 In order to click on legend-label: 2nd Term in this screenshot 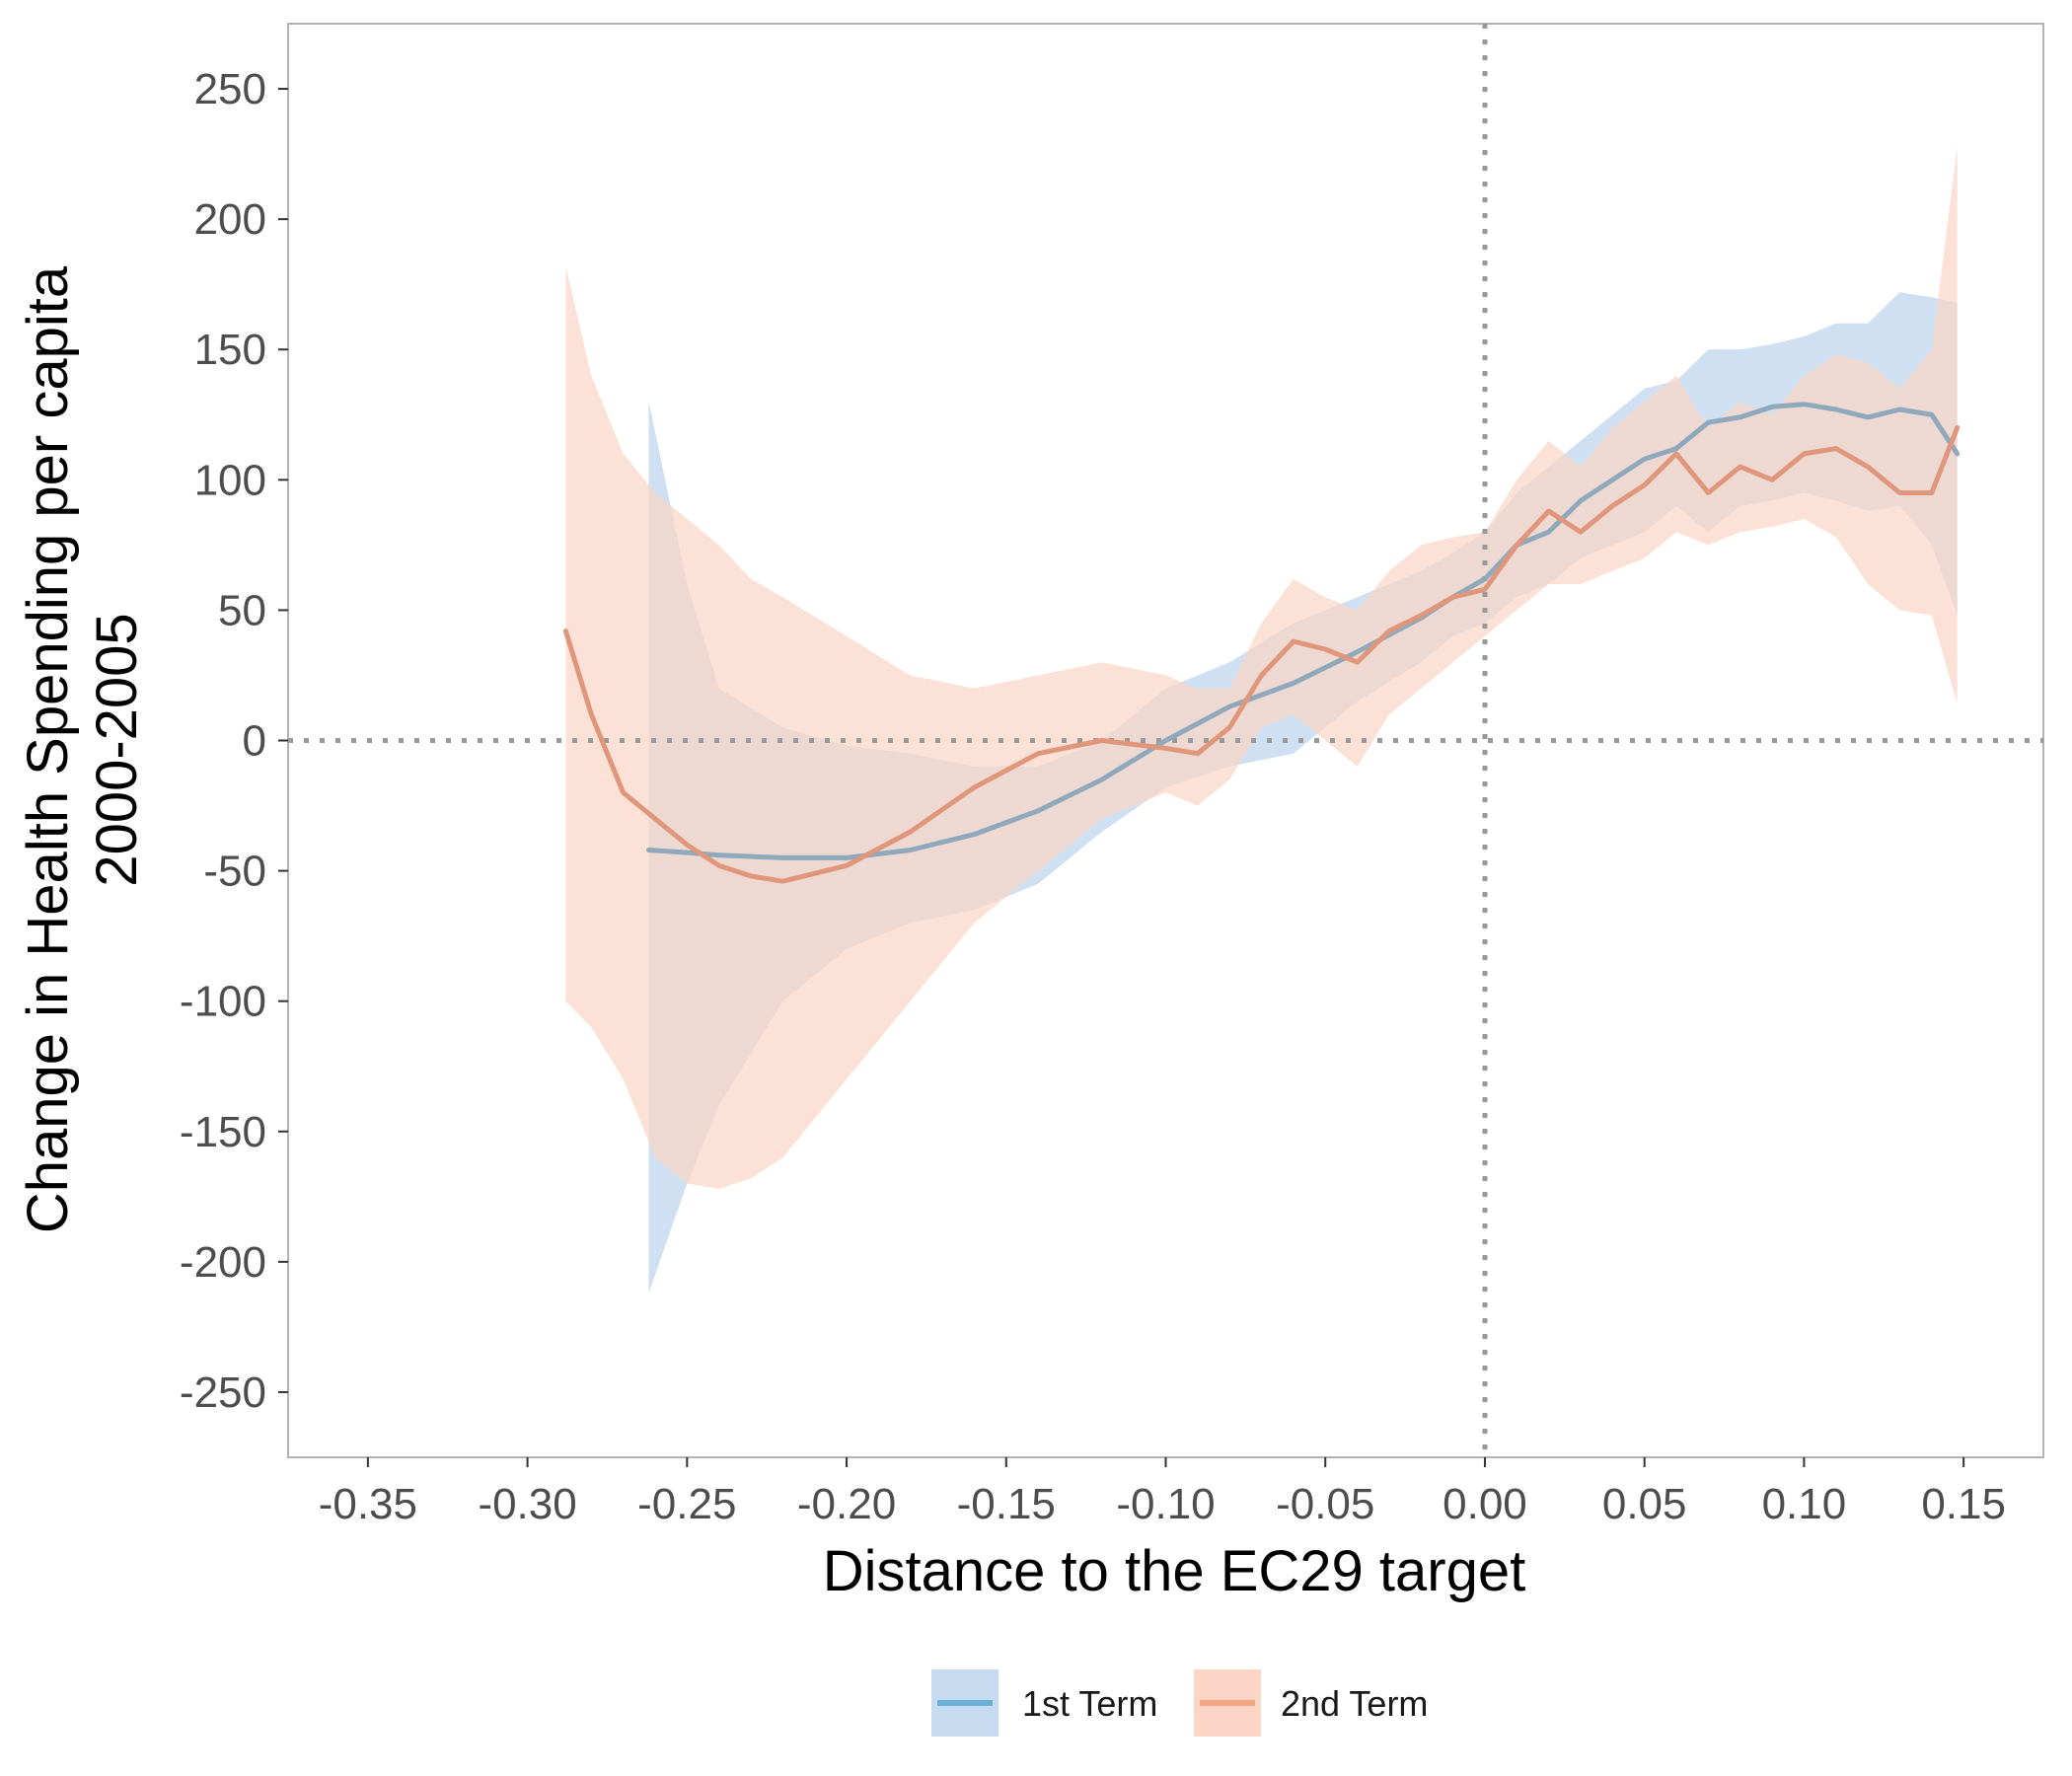, I will do `click(1355, 1704)`.